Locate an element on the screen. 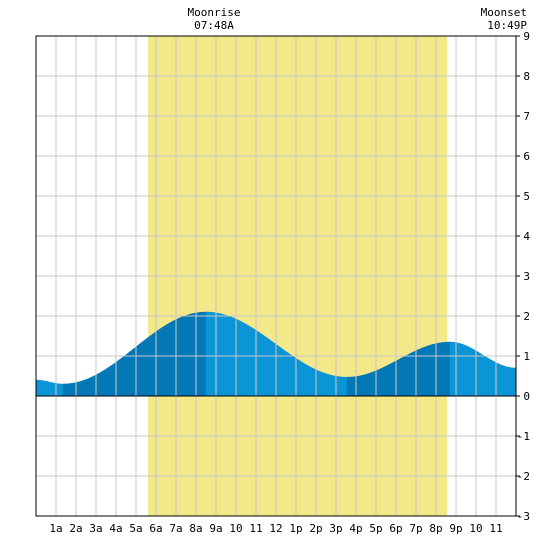  y-tick-label: 4 is located at coordinates (526, 236).